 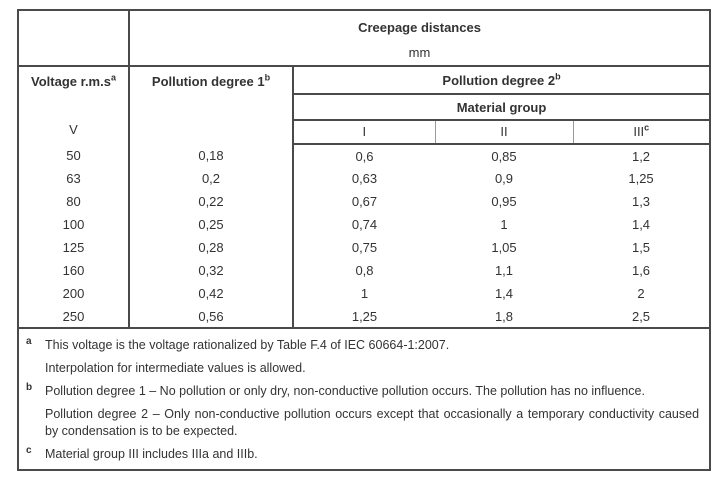 What do you see at coordinates (74, 316) in the screenshot?
I see `cell-voltage: 250` at bounding box center [74, 316].